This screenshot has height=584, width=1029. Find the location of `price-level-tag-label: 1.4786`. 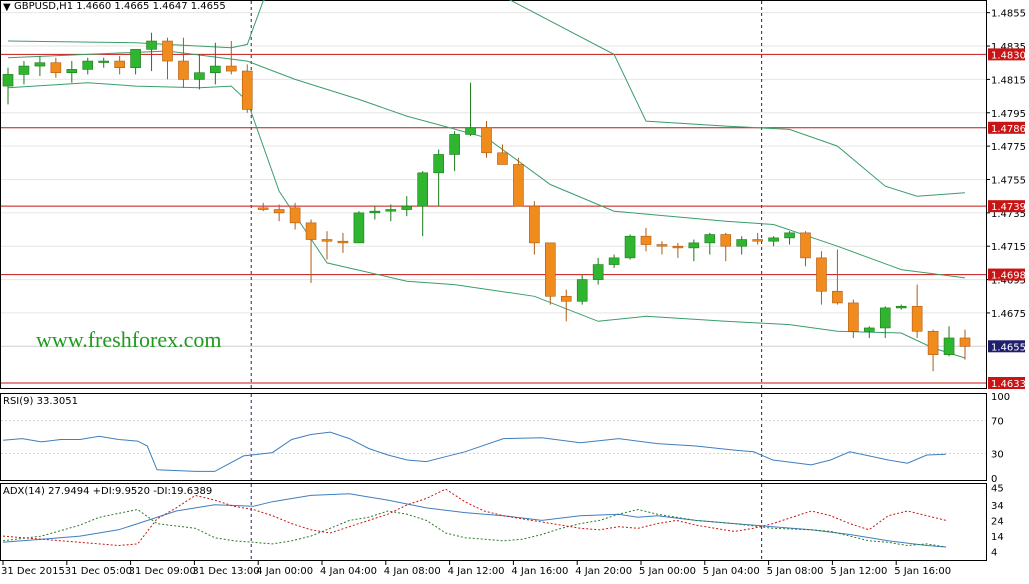

price-level-tag-label: 1.4786 is located at coordinates (1008, 129).